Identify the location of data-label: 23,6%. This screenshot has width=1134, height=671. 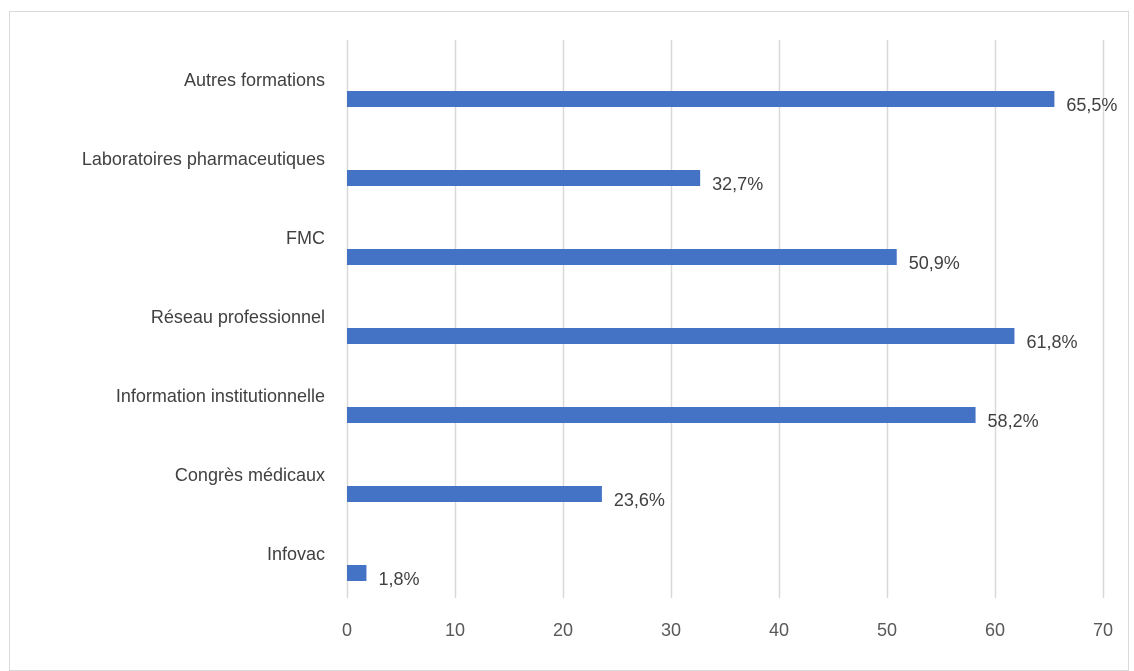
(639, 500).